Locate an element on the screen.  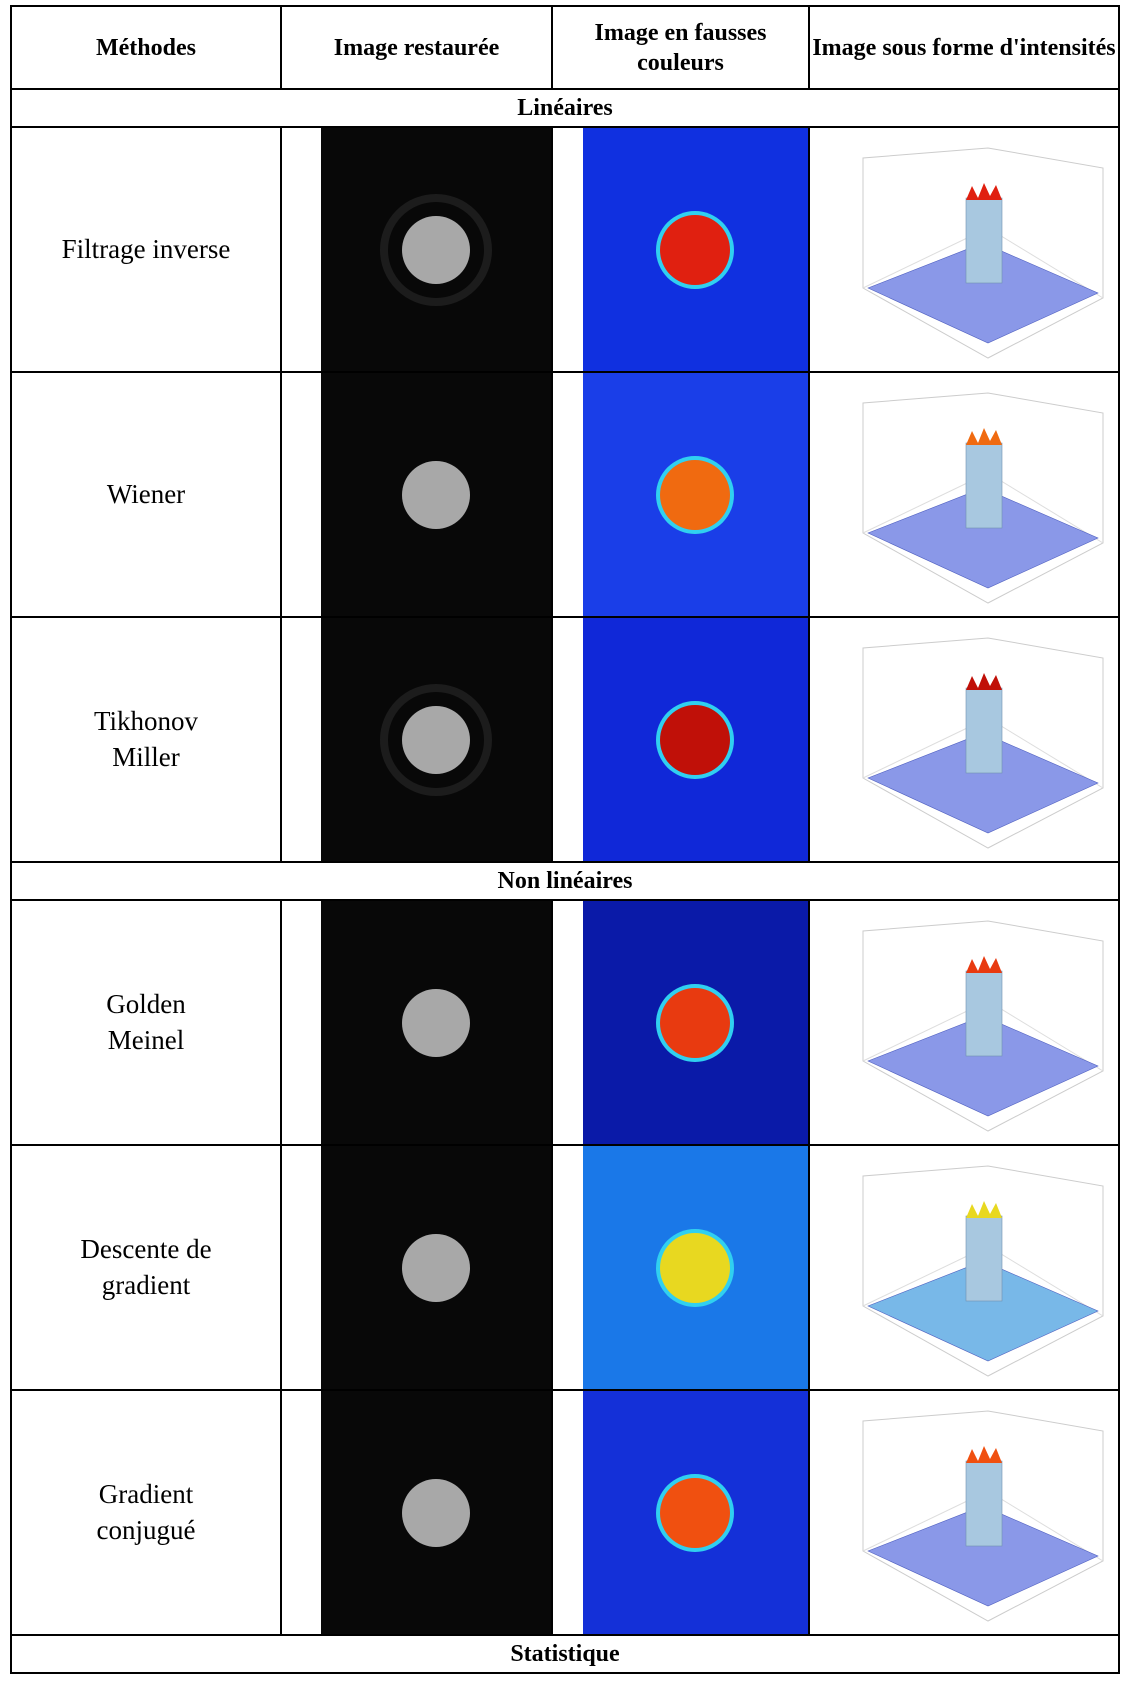
method-row: Wiener is located at coordinates (565, 494).